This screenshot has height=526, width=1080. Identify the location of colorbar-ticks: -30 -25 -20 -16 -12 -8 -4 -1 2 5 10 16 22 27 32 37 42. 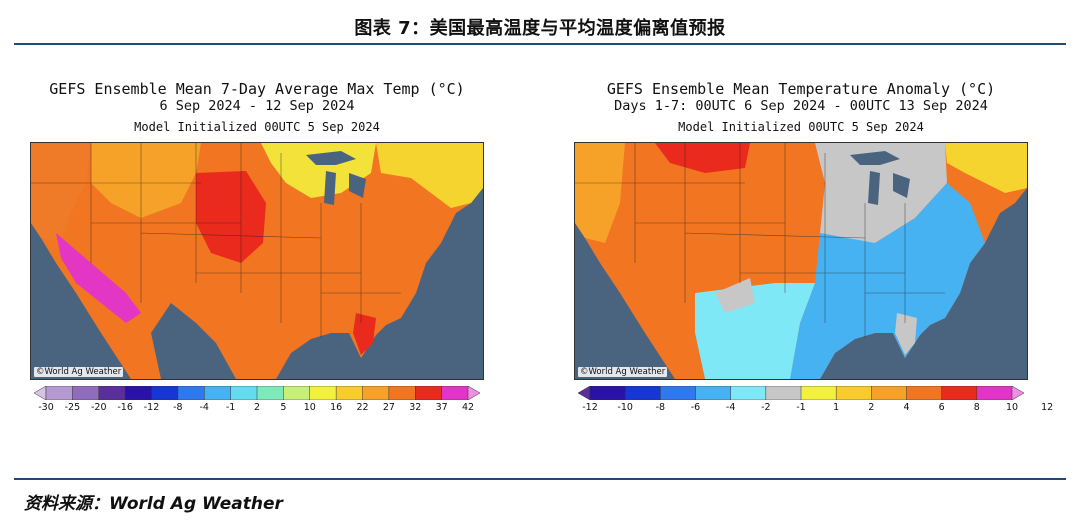
(257, 408).